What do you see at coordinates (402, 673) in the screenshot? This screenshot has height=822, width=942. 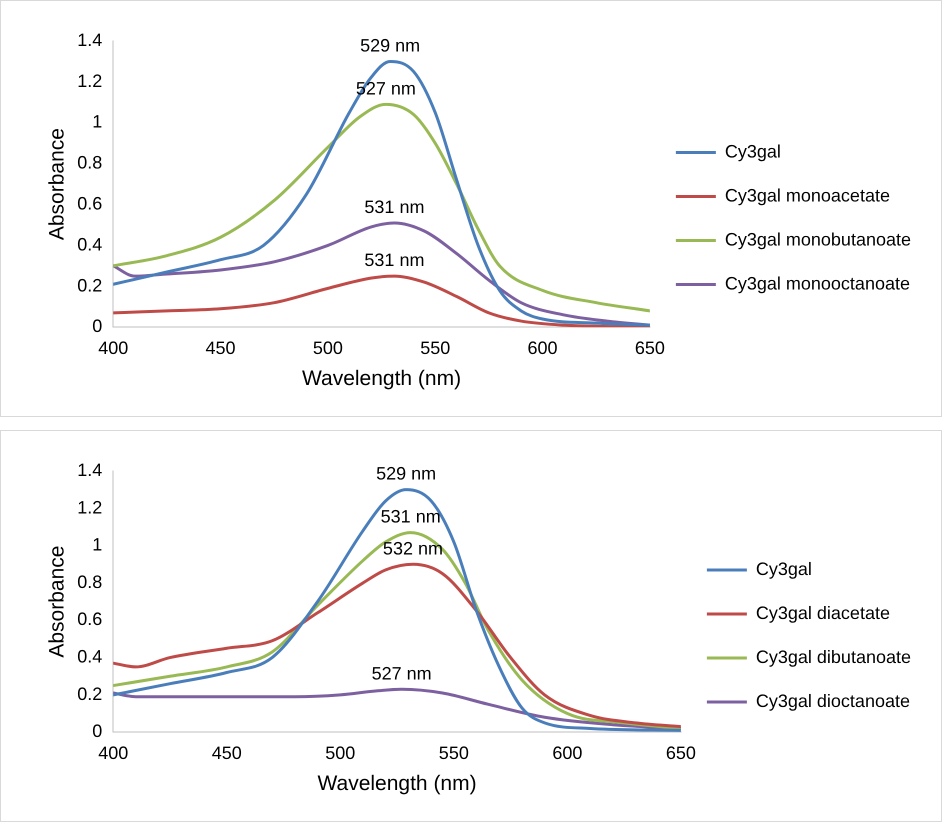 I see `annotation: 527 nm` at bounding box center [402, 673].